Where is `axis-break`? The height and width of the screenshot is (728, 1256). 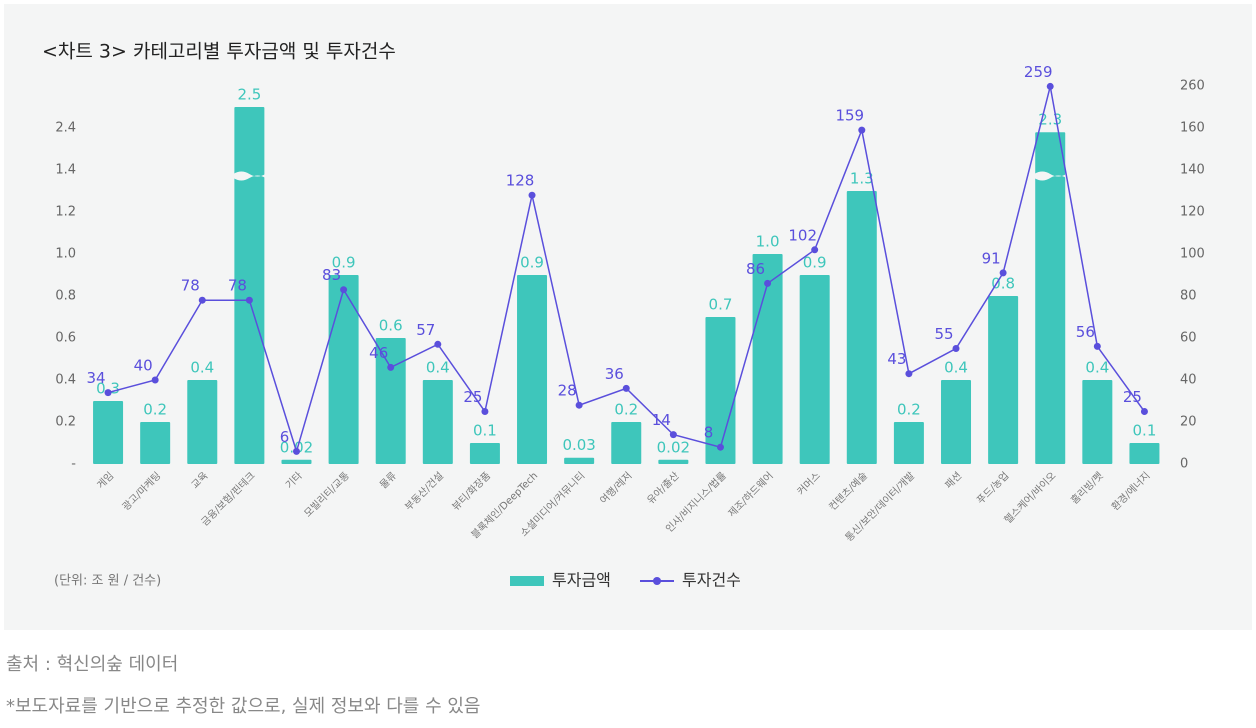 axis-break is located at coordinates (1050, 176).